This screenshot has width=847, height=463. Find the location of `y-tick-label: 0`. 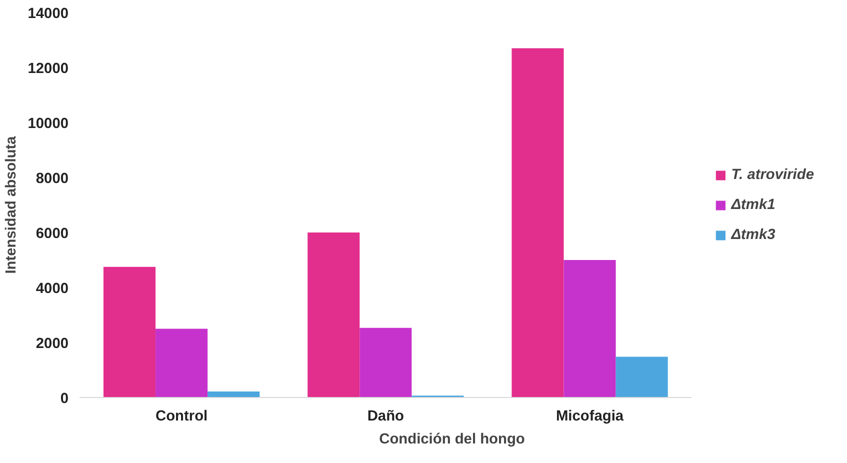

y-tick-label: 0 is located at coordinates (64, 399).